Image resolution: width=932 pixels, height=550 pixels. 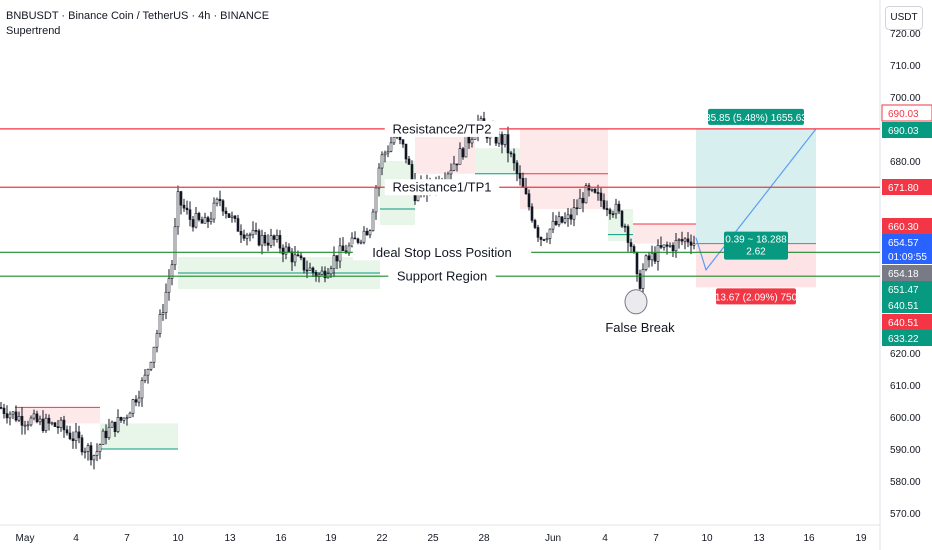 What do you see at coordinates (433, 538) in the screenshot?
I see `x-tick-label: 25` at bounding box center [433, 538].